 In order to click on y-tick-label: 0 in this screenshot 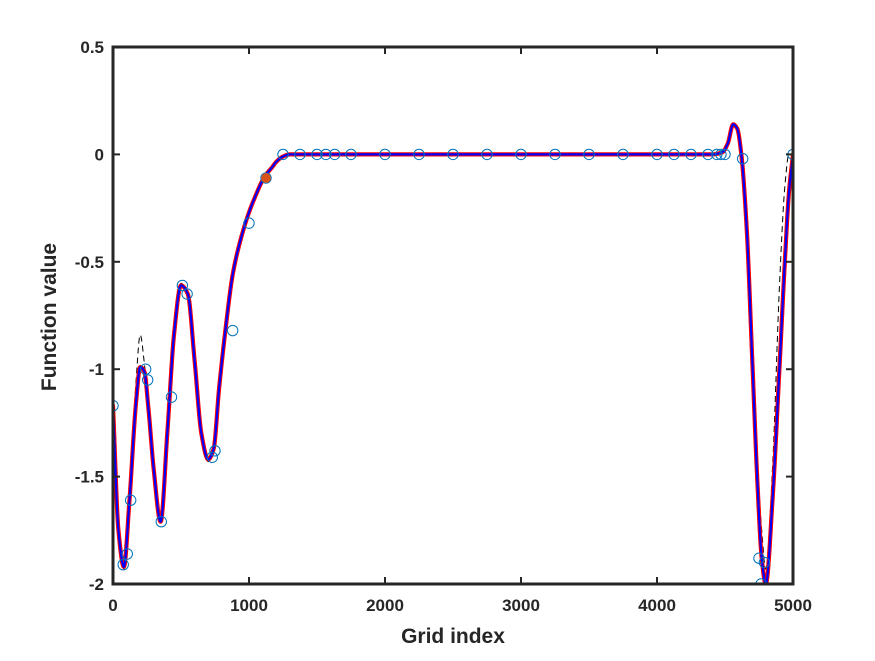, I will do `click(99, 154)`.